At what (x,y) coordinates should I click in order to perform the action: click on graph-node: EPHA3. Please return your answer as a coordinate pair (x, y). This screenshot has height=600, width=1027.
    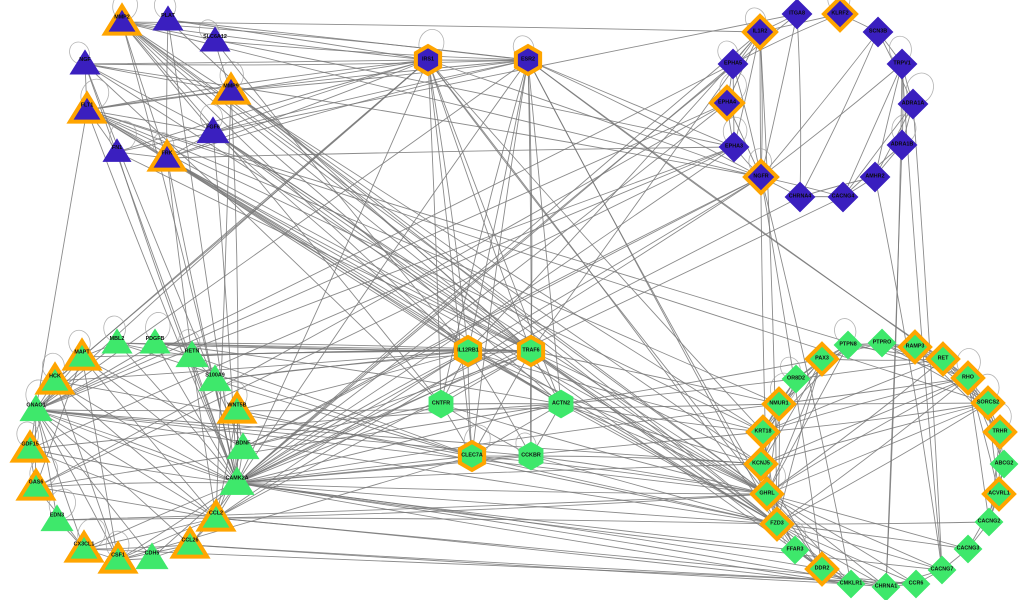
    Looking at the image, I should click on (734, 147).